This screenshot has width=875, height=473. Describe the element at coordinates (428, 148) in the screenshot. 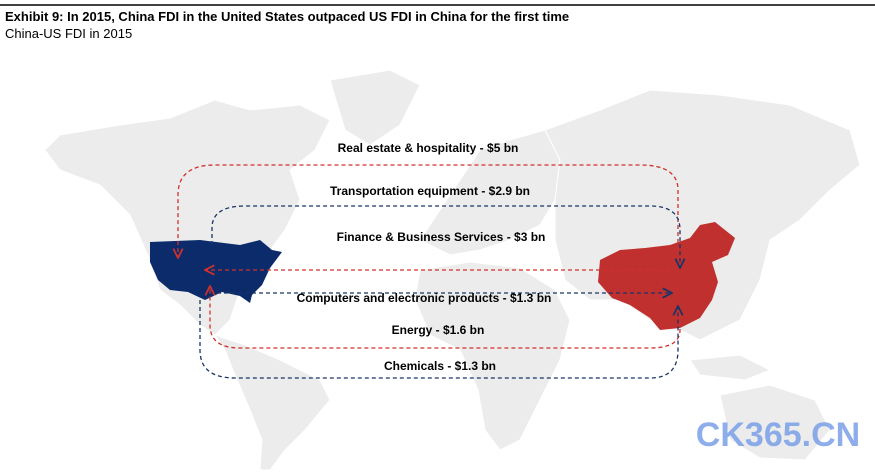

I see `flow-label: Real estate & hospitality - $5 bn` at that location.